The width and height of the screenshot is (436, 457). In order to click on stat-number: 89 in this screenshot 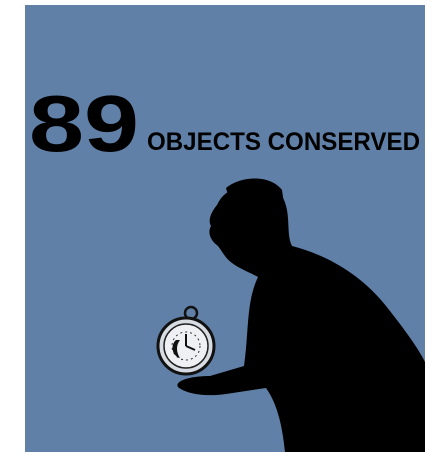, I will do `click(84, 123)`.